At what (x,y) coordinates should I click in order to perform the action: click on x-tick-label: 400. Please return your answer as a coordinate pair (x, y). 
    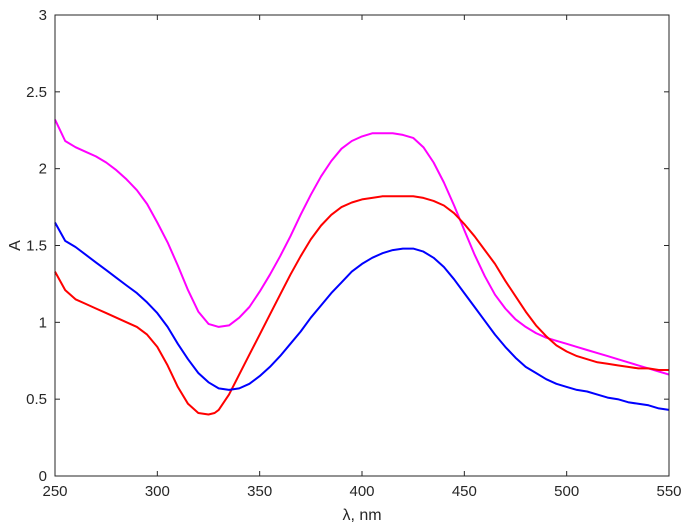
    Looking at the image, I should click on (361, 491).